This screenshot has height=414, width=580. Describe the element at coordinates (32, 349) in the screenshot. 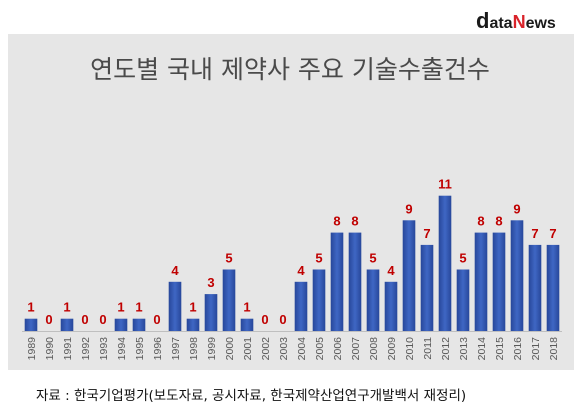

I see `x-tick-label: 1989` at that location.